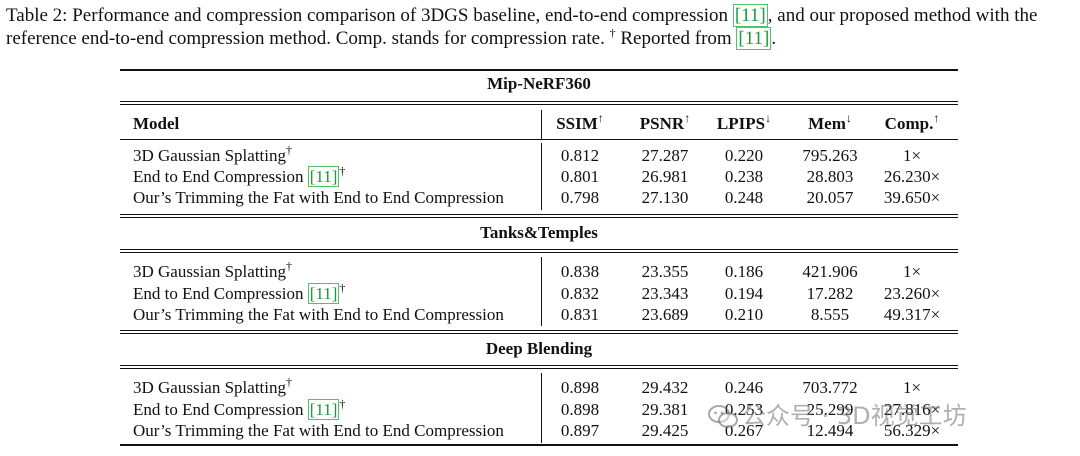 The height and width of the screenshot is (456, 1080). I want to click on watermark-text: 公众号 · 3D视觉工坊, so click(854, 416).